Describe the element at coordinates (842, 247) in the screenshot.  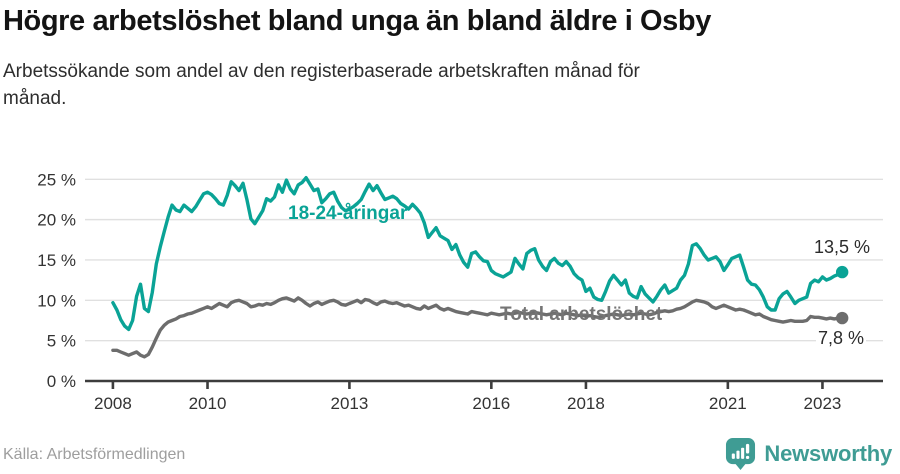
I see `value-label-young: 13,5 %` at that location.